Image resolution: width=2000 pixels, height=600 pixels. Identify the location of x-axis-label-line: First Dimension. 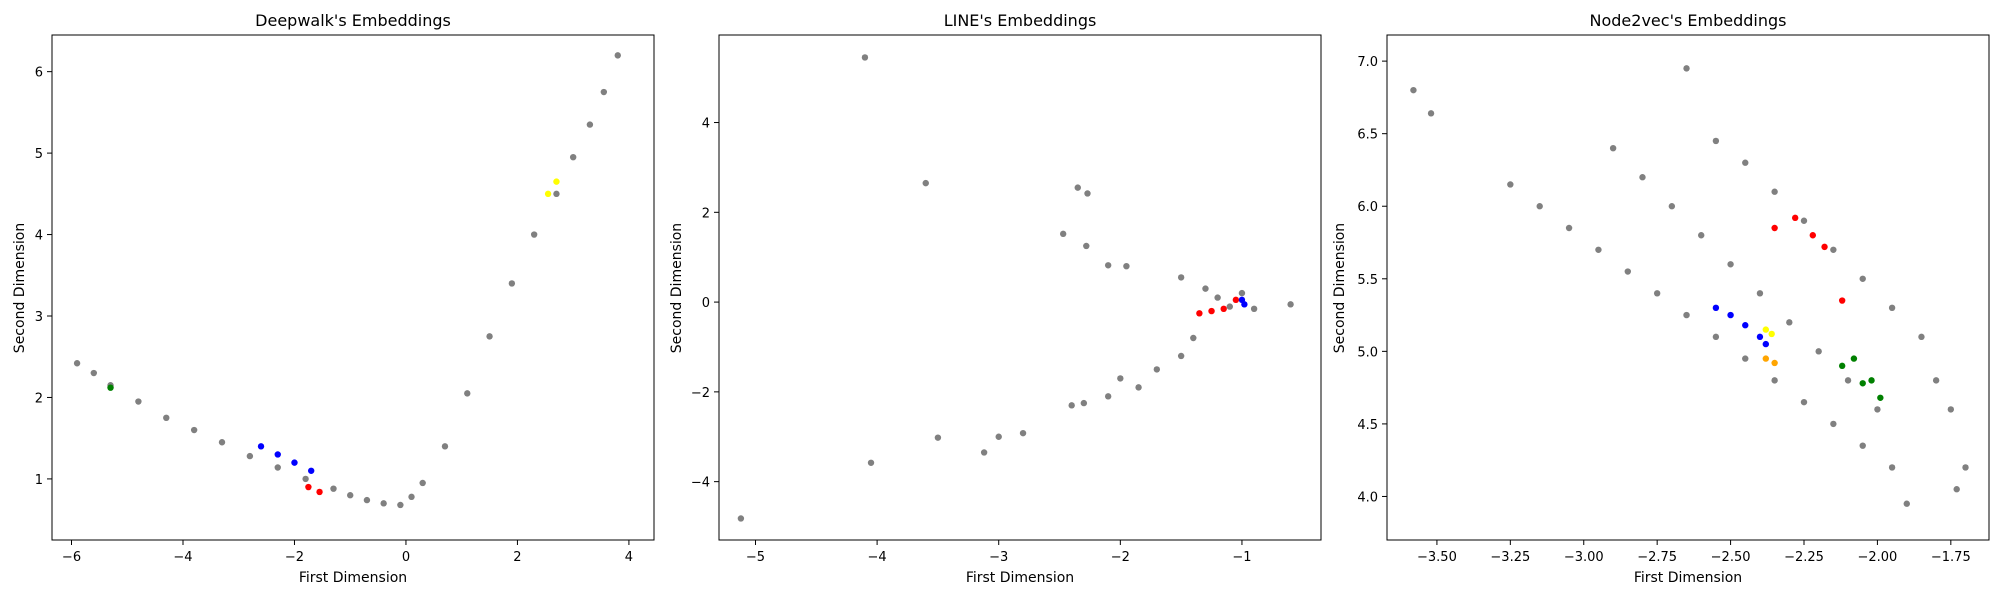
(1020, 578).